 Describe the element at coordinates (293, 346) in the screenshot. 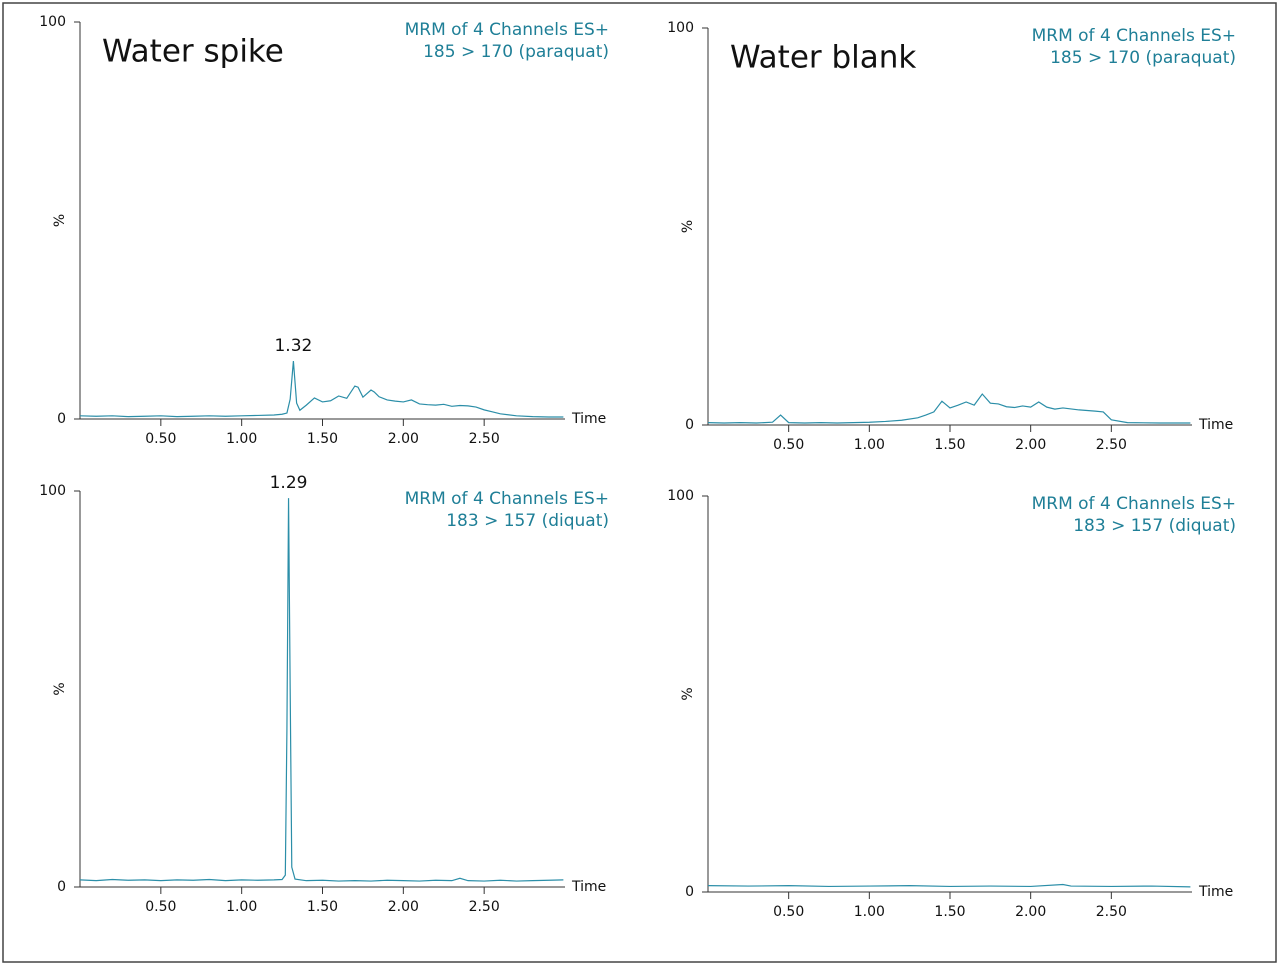

I see `peak-label: 1.32` at that location.